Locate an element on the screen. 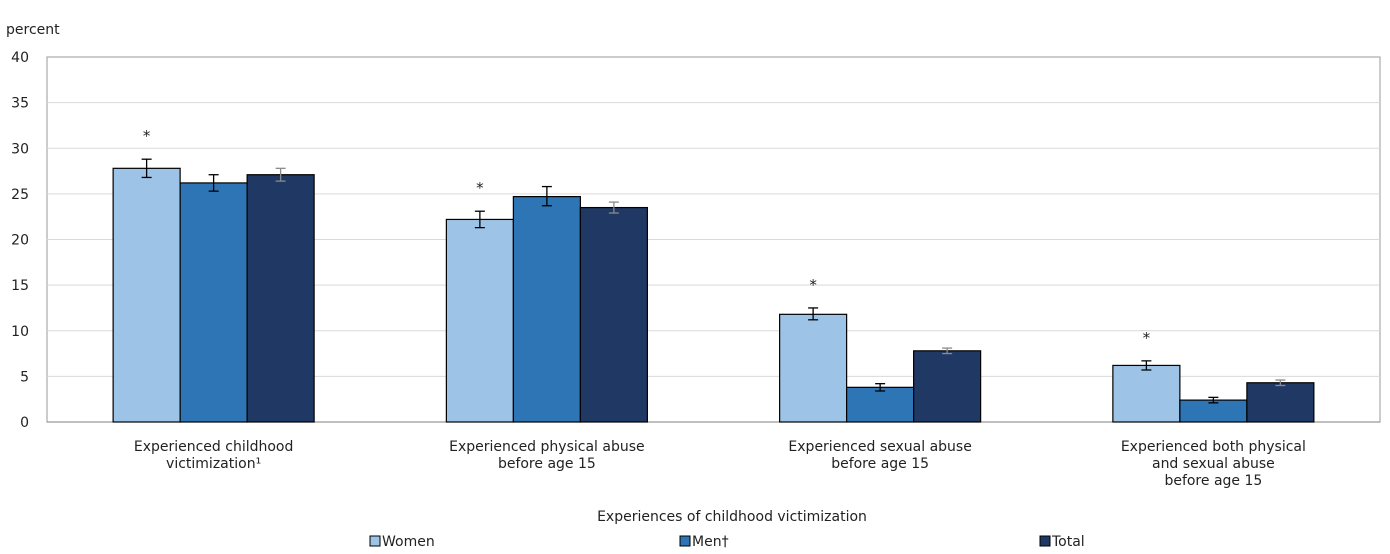 The image size is (1390, 554). bar: Women: 6.2 is located at coordinates (1146, 393).